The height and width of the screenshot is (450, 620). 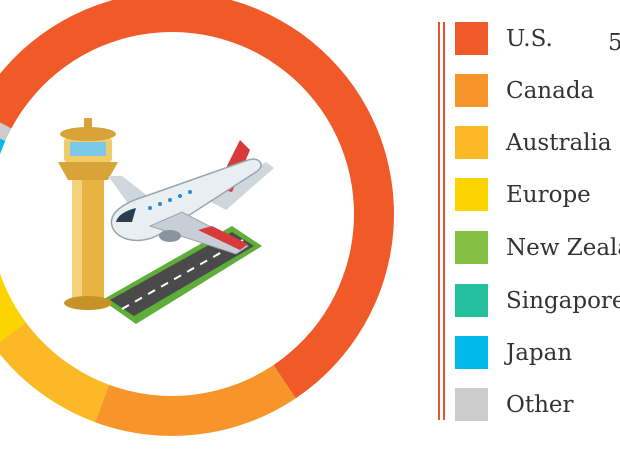 I want to click on legend-item-canada: Canada, so click(x=537, y=91).